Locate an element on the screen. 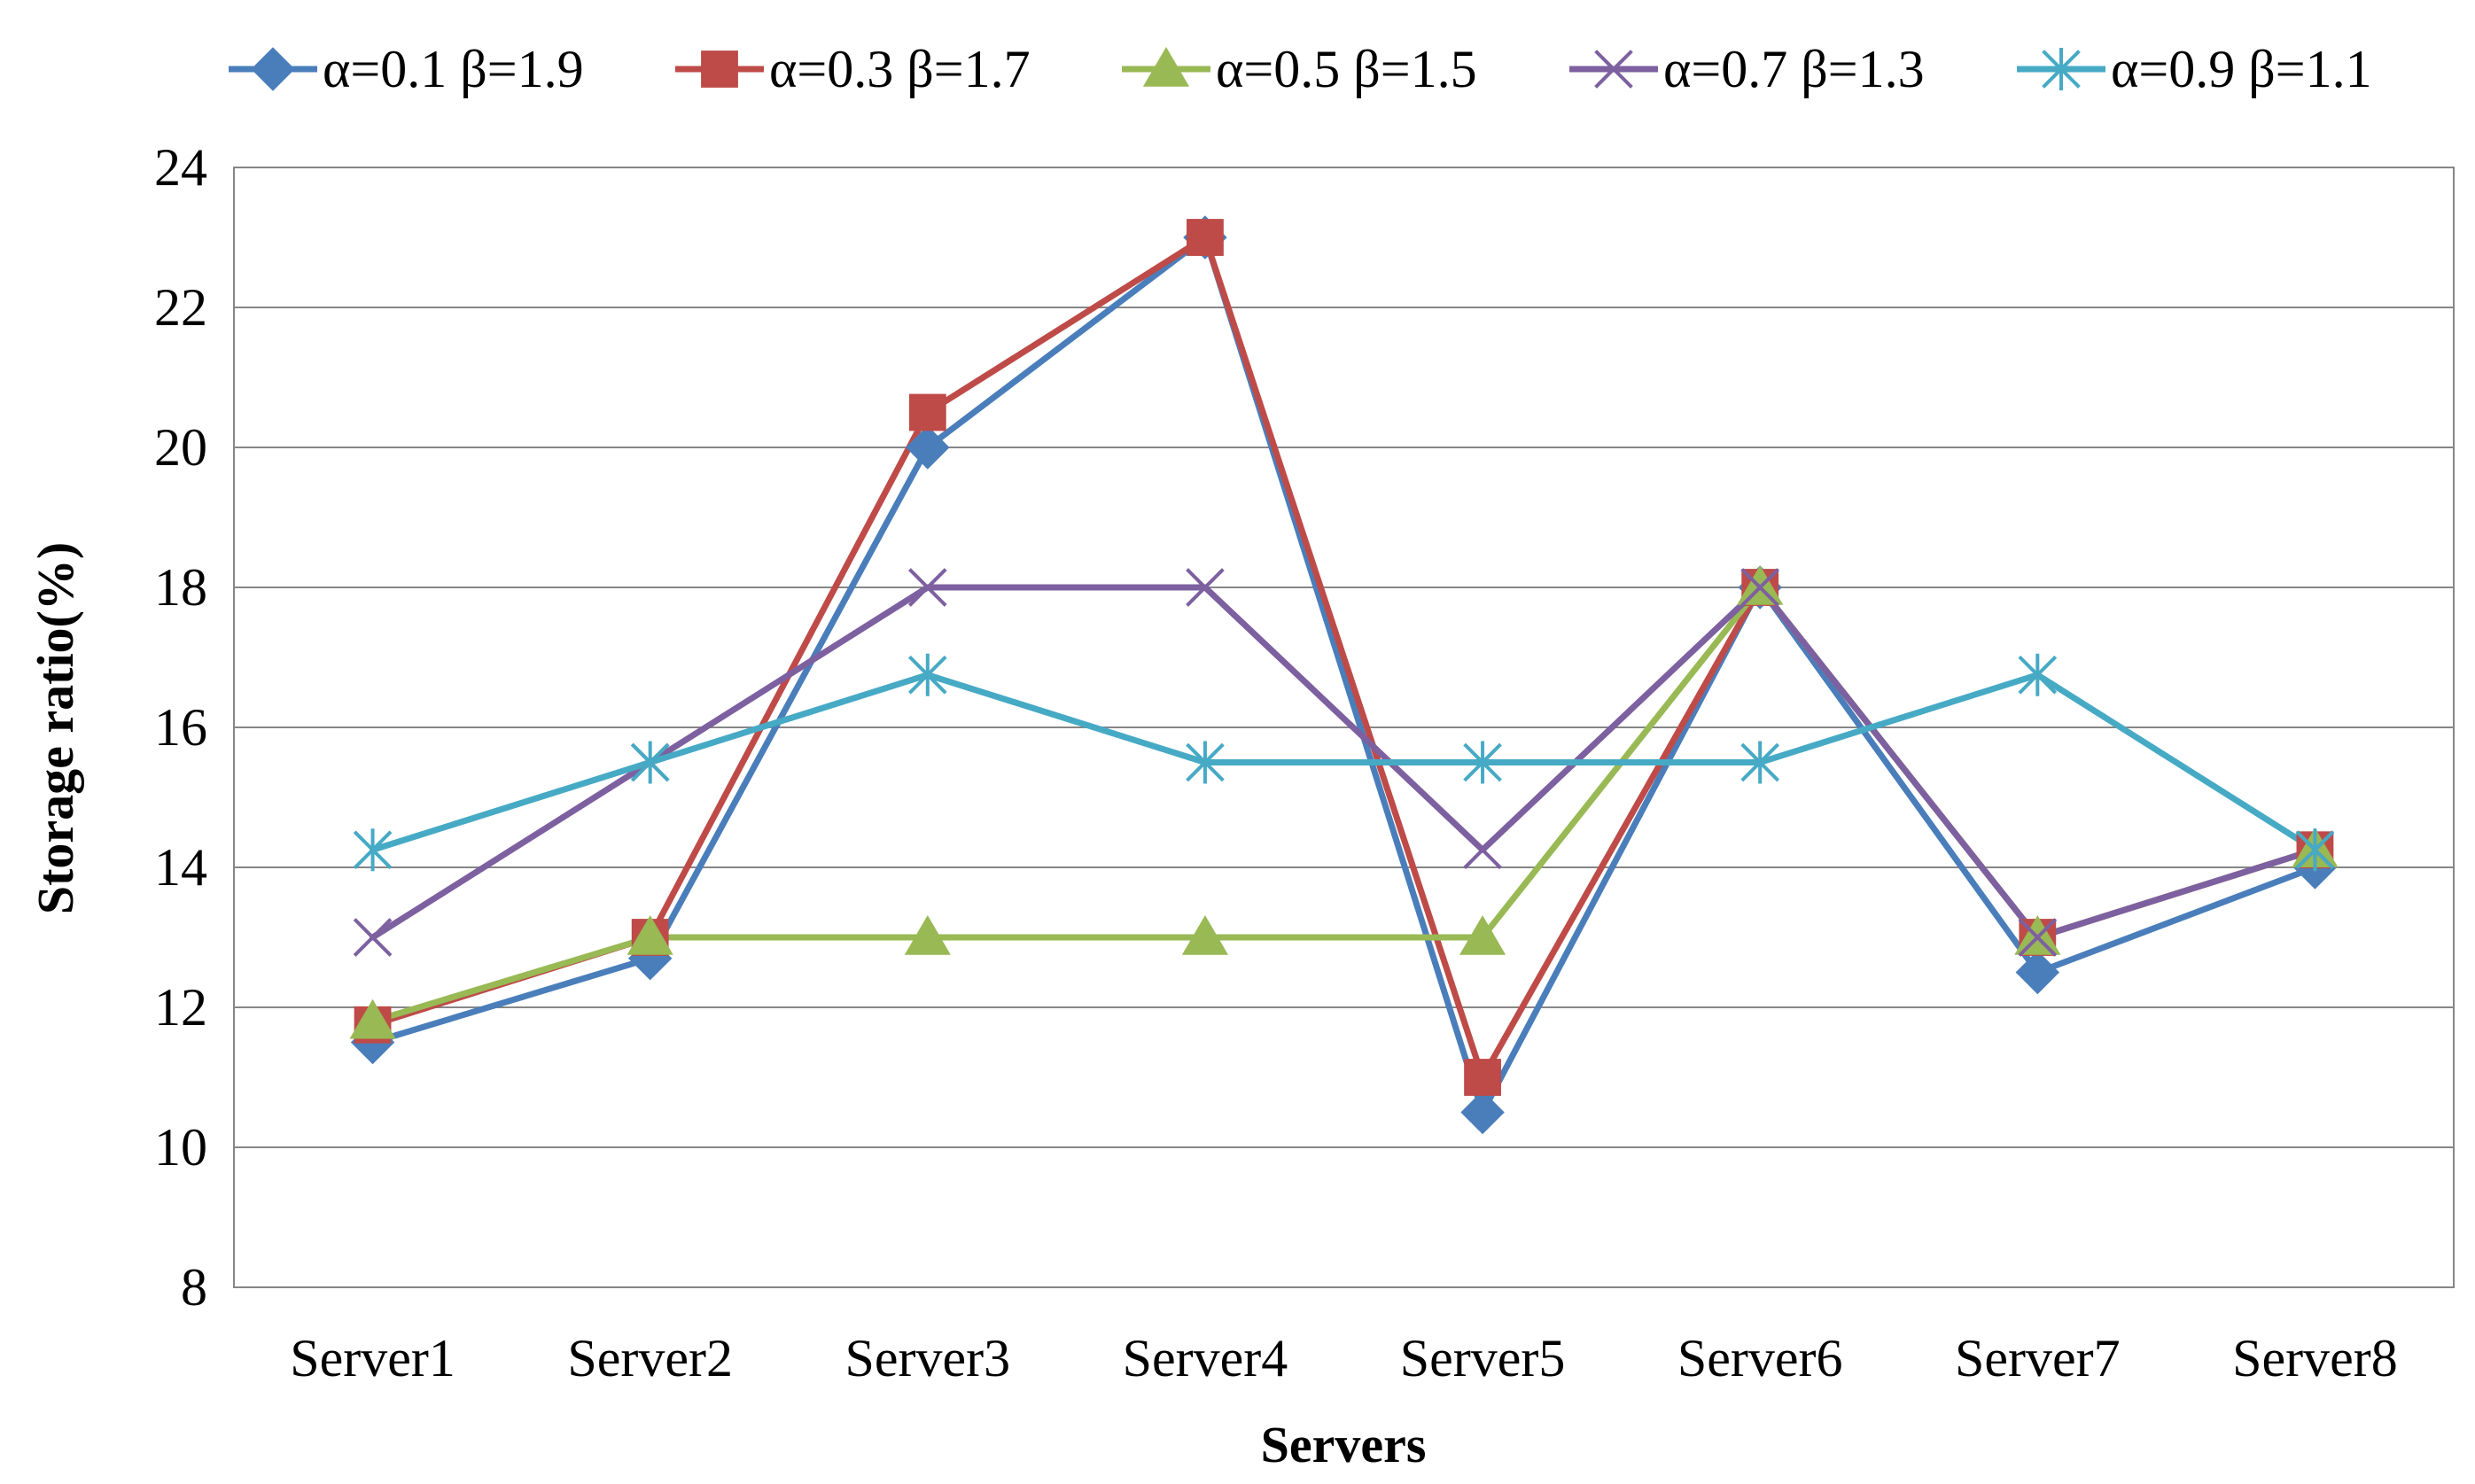  x-axis-title: Servers is located at coordinates (1344, 1444).